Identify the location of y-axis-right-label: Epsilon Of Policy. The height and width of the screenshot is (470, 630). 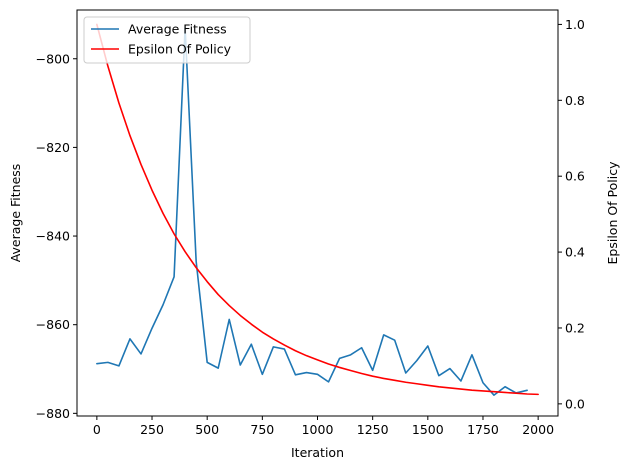
(612, 213).